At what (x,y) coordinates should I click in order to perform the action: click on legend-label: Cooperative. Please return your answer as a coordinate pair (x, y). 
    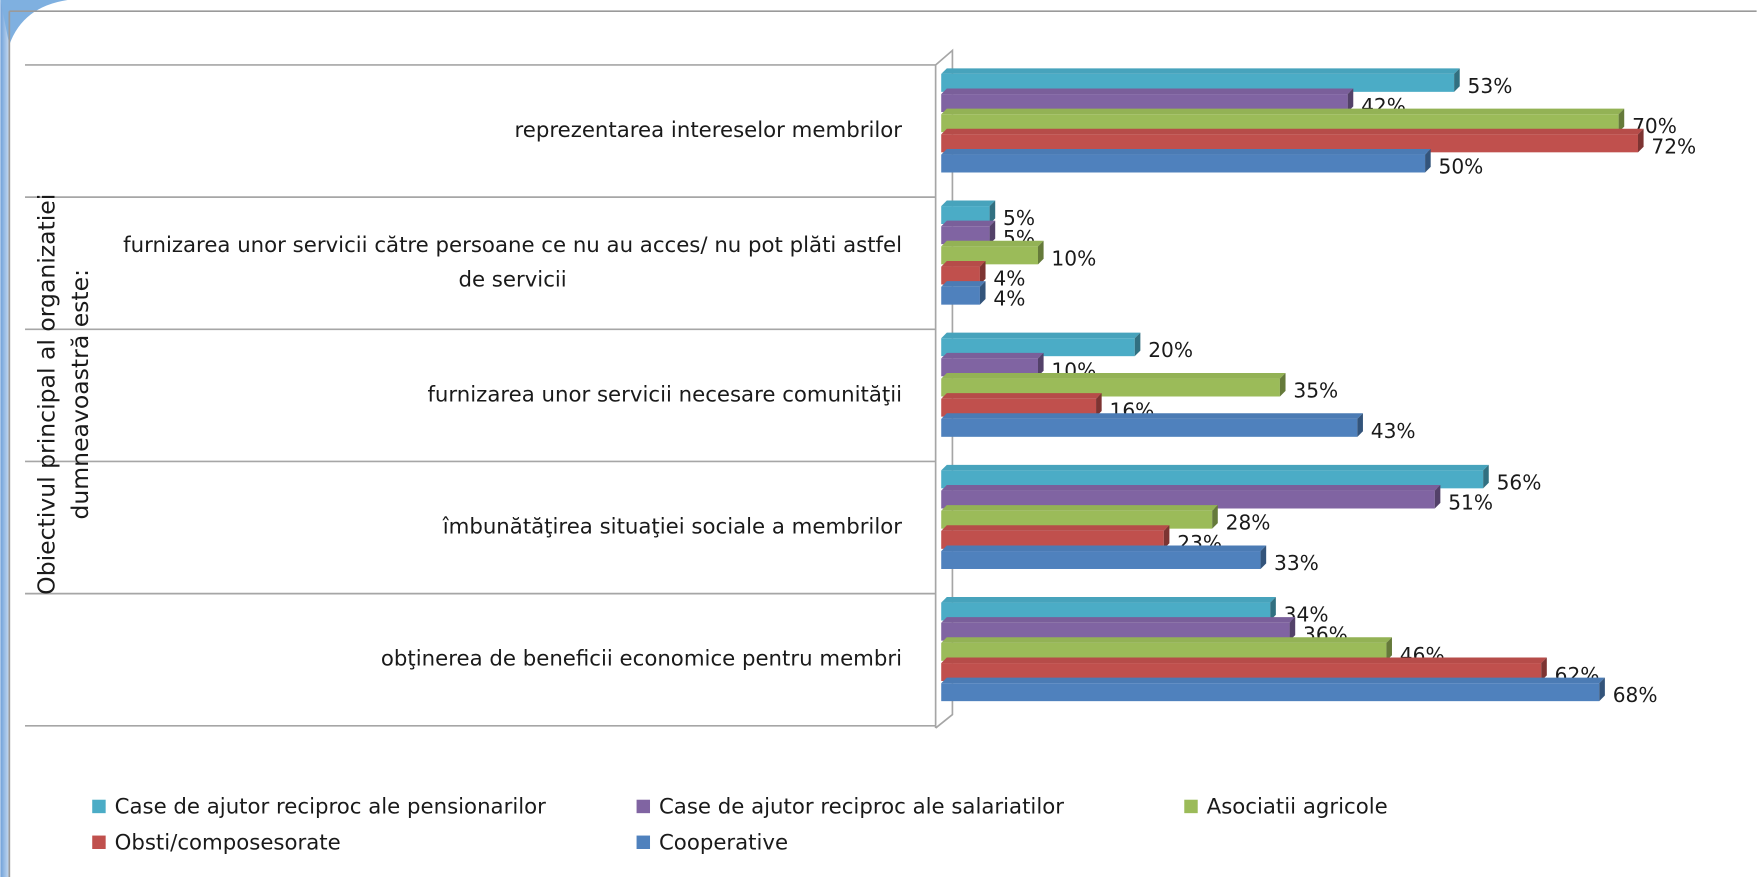
    Looking at the image, I should click on (723, 842).